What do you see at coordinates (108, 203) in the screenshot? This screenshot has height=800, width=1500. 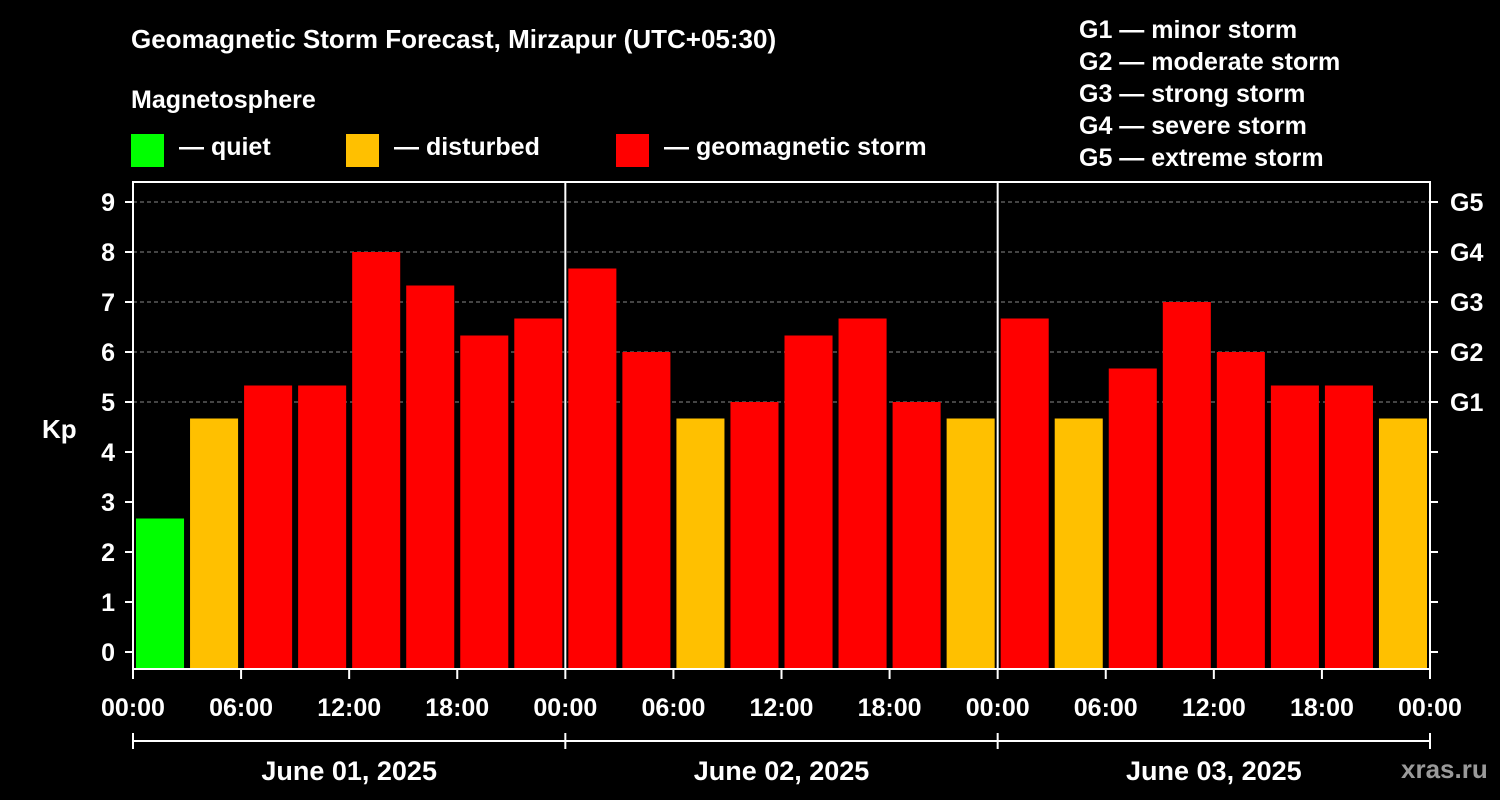 I see `y-tick-label: 9` at bounding box center [108, 203].